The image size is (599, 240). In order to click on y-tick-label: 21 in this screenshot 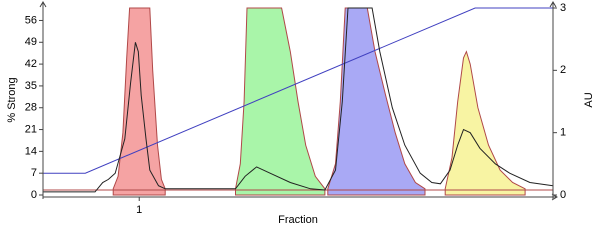, I will do `click(31, 129)`.